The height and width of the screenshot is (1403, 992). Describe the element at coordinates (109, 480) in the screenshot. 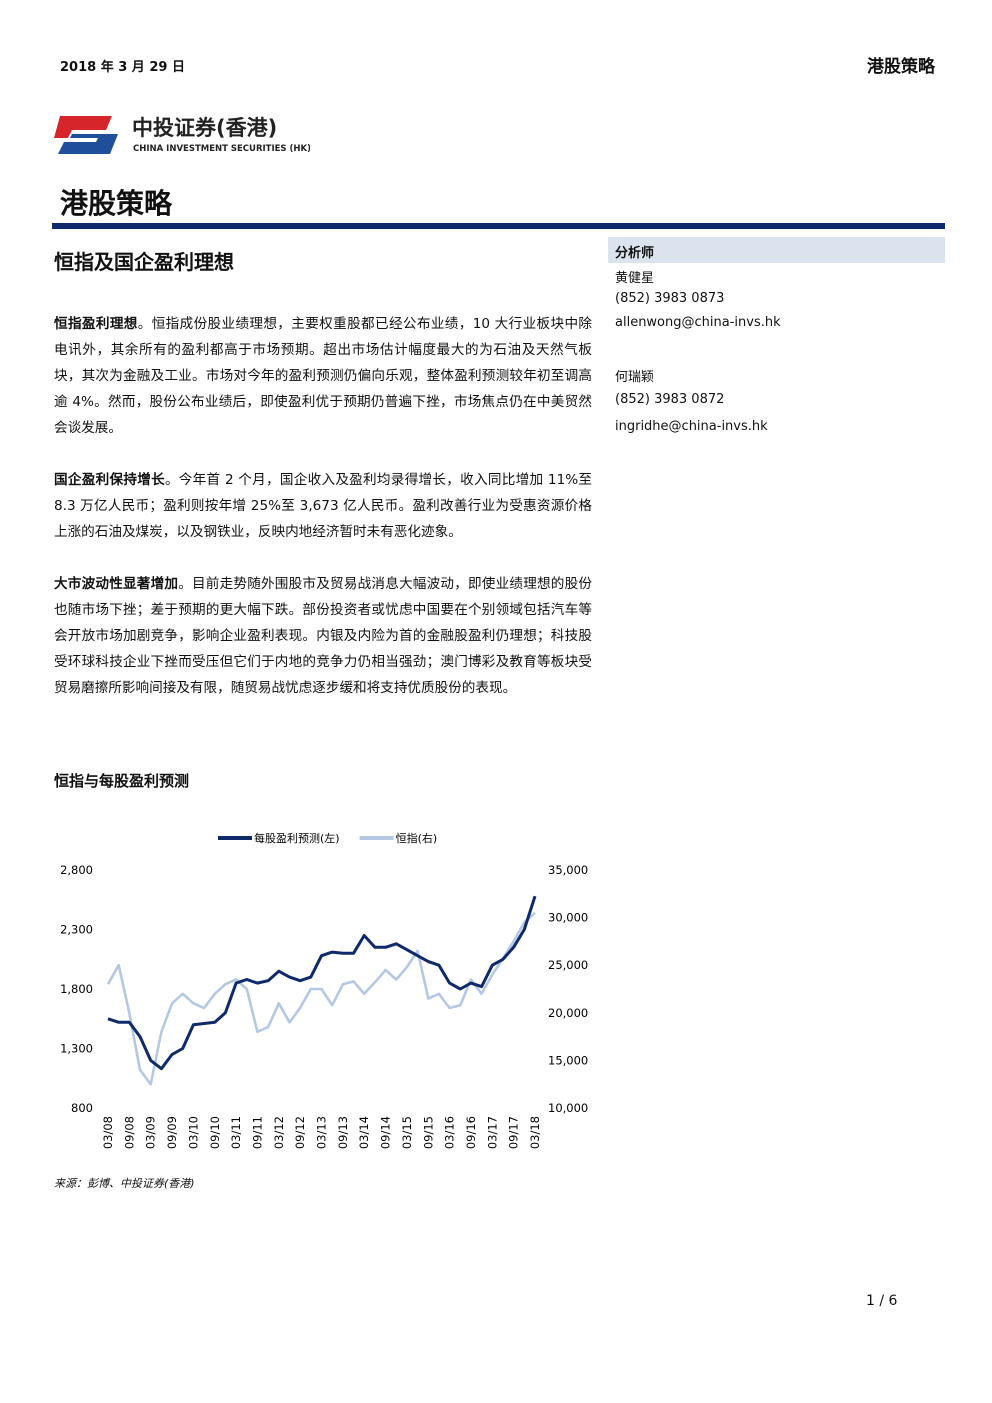

I see `paragraph-lead: 国企盈利保持增长` at that location.